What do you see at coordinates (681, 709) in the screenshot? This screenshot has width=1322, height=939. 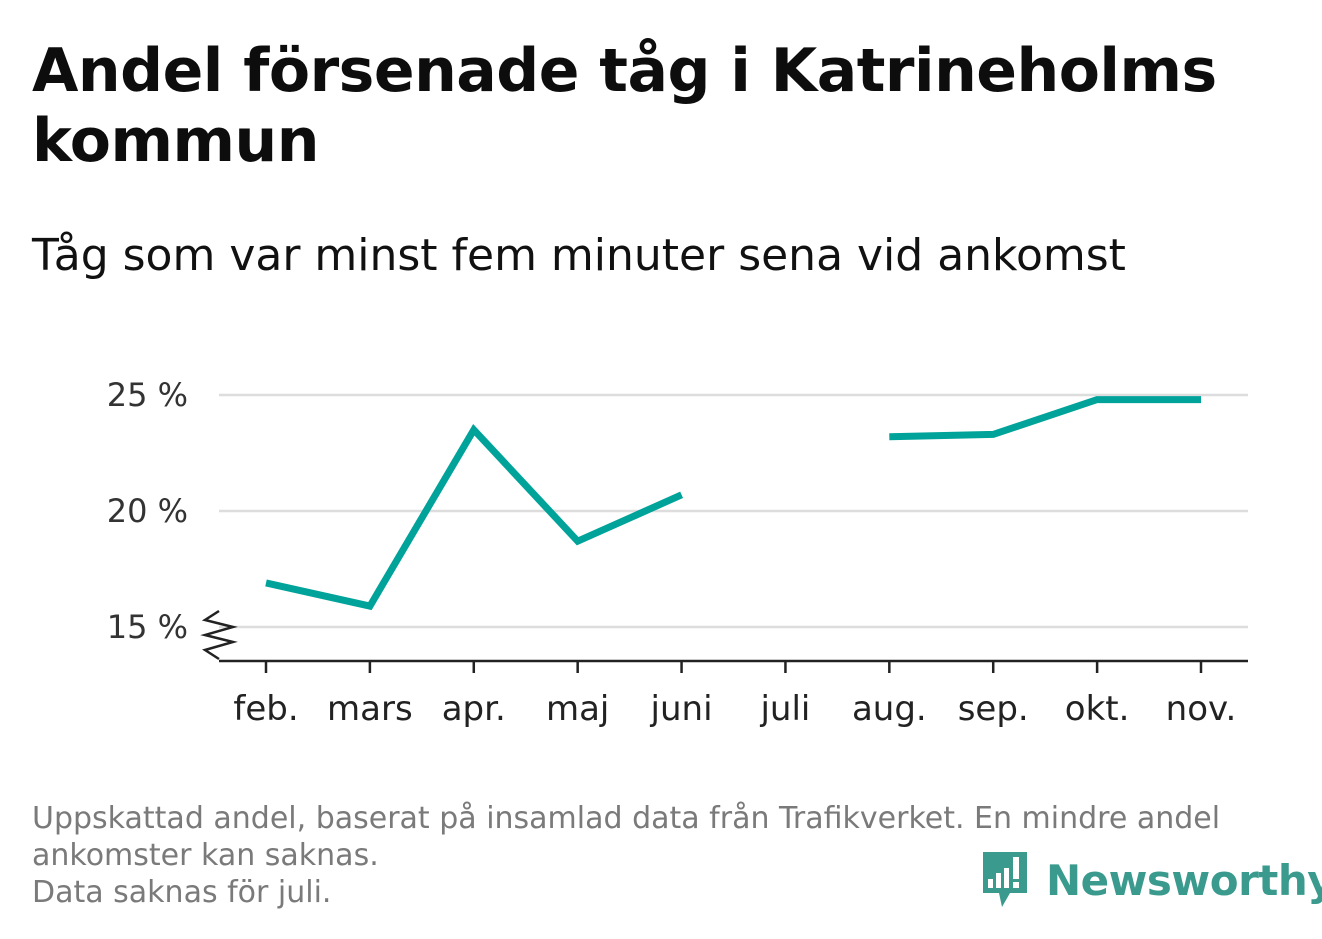 I see `x-tick-label: juni` at bounding box center [681, 709].